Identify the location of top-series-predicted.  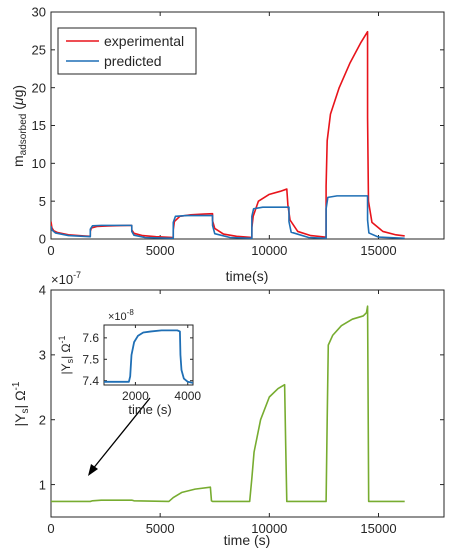
(228, 217).